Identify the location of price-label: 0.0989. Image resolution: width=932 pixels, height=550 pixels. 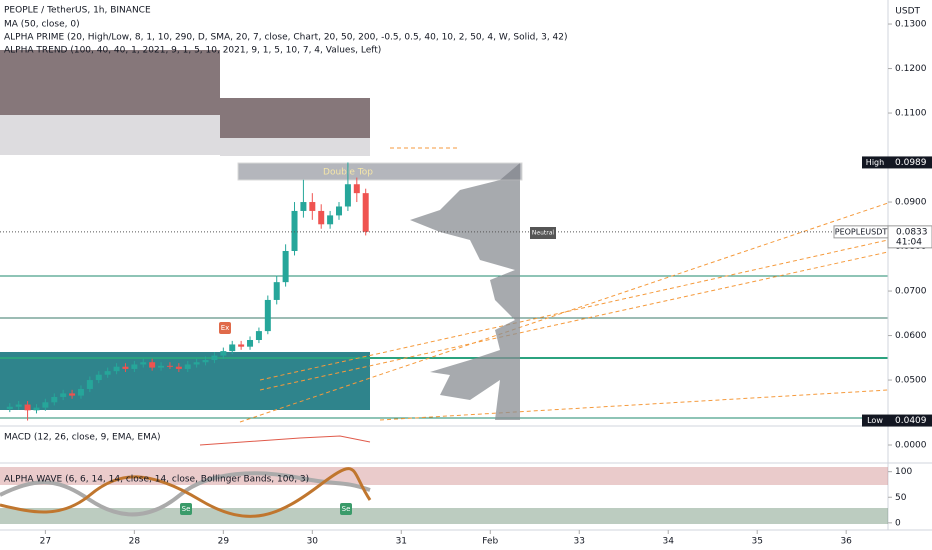
(911, 163).